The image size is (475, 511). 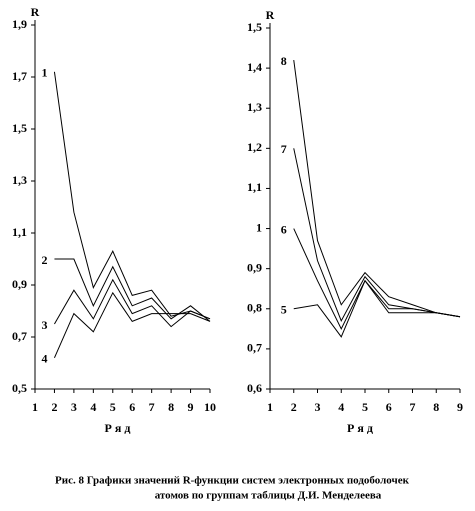 What do you see at coordinates (284, 149) in the screenshot?
I see `series-label: 7` at bounding box center [284, 149].